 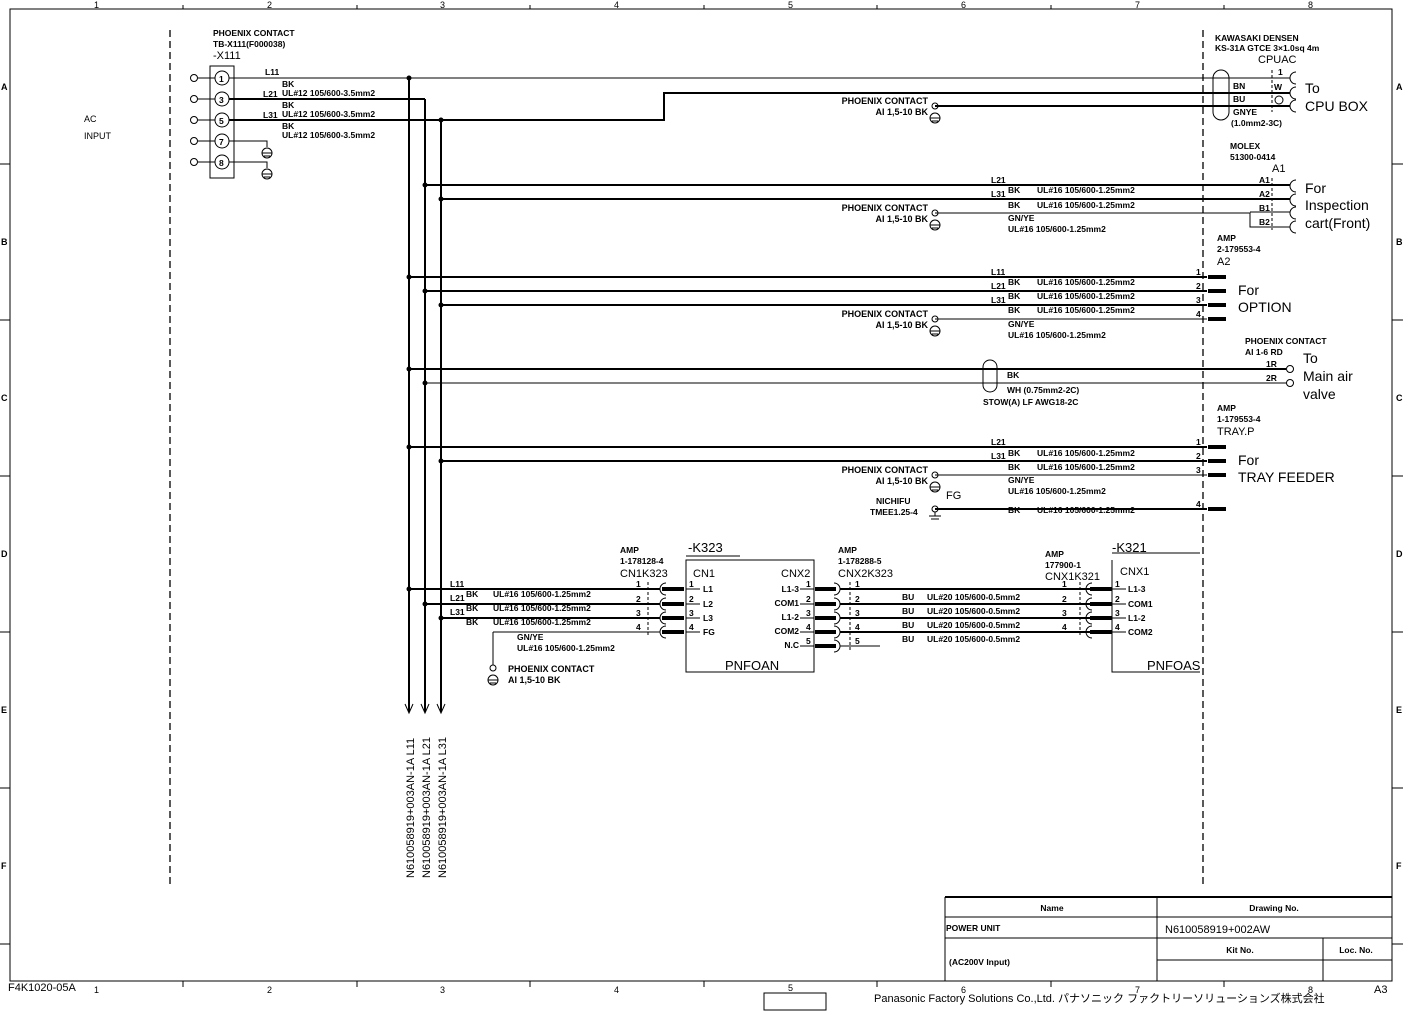 I want to click on cnx2-pin: N.C, so click(x=791, y=645).